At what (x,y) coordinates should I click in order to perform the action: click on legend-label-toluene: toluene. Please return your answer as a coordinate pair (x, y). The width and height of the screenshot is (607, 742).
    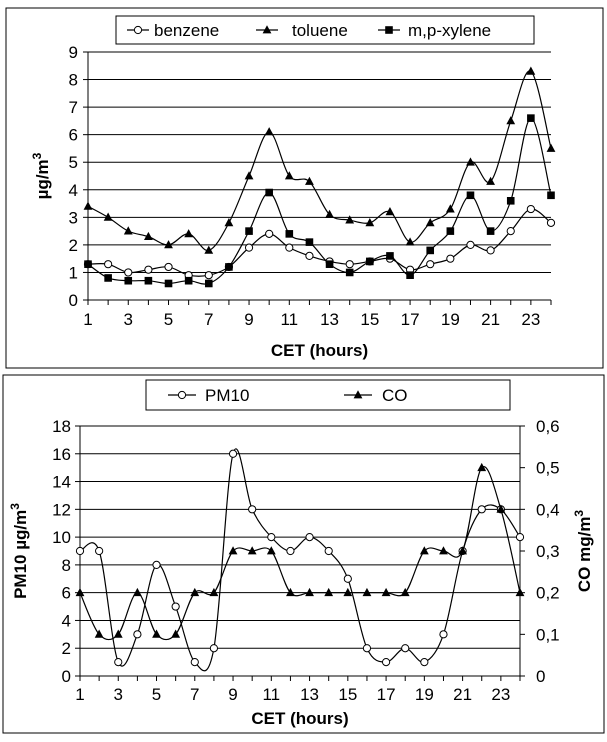
    Looking at the image, I should click on (320, 30).